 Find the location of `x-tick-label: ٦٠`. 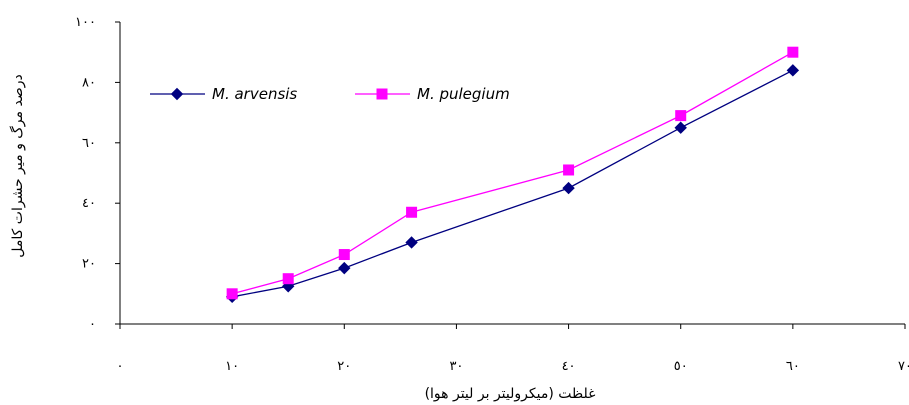

x-tick-label: ٦٠ is located at coordinates (793, 366).